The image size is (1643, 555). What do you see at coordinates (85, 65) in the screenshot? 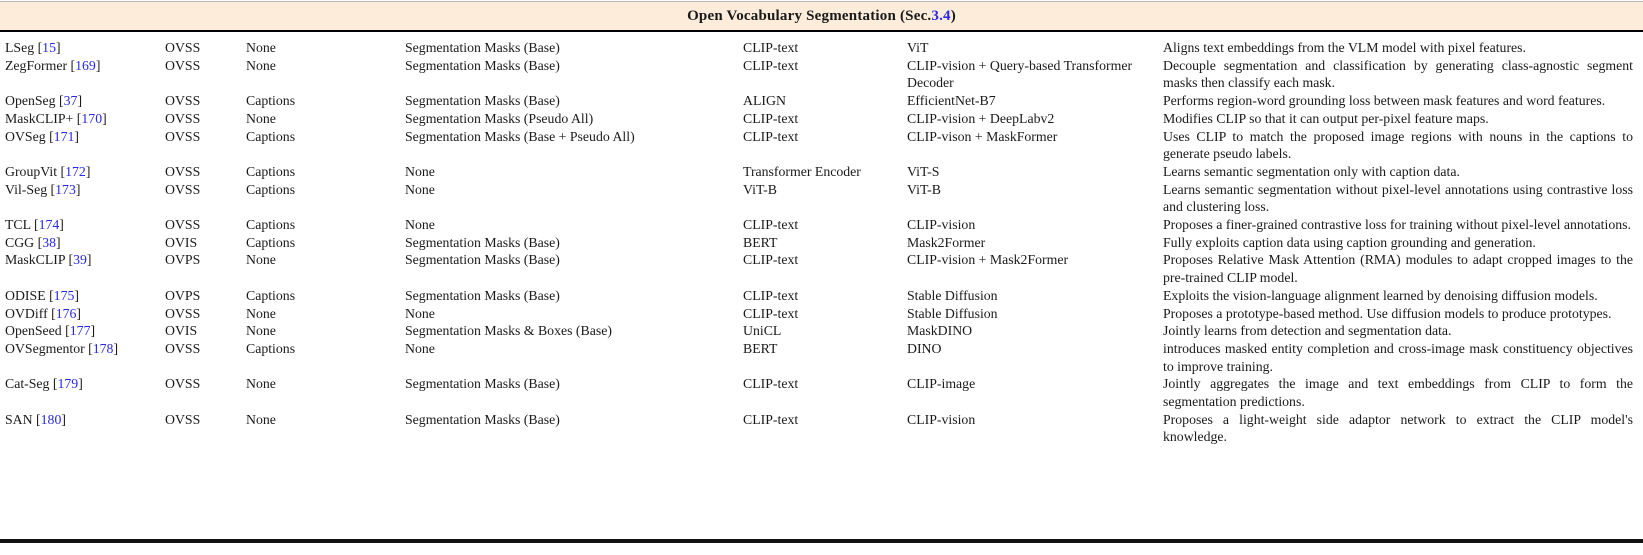
I see `citation-link: 169` at bounding box center [85, 65].